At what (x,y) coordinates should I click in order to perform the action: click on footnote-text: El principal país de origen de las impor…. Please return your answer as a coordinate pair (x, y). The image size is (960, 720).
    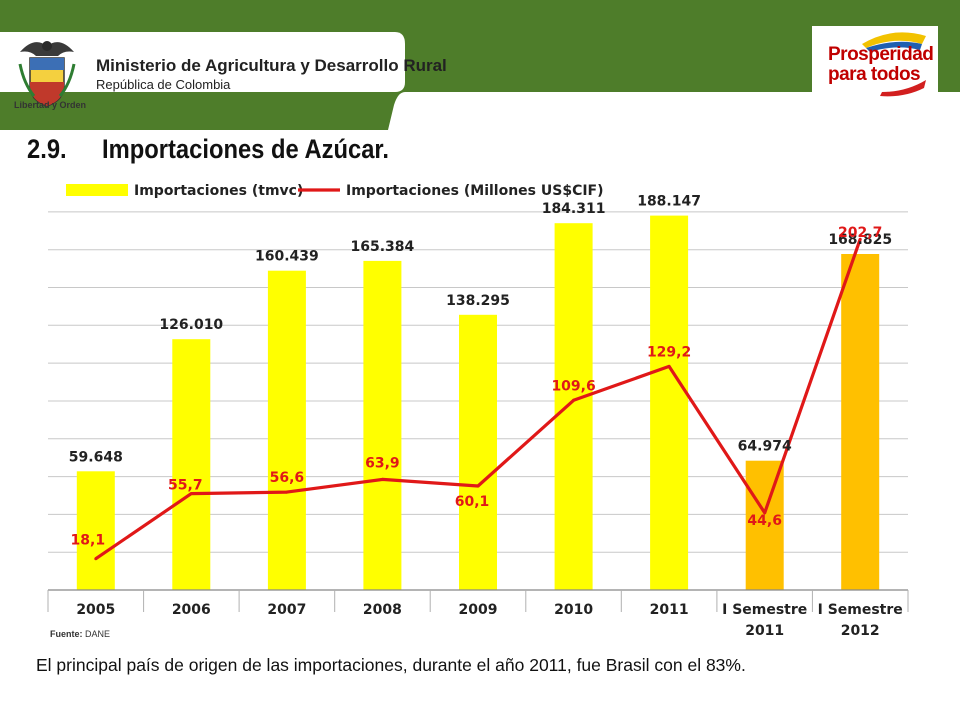
    Looking at the image, I should click on (391, 665).